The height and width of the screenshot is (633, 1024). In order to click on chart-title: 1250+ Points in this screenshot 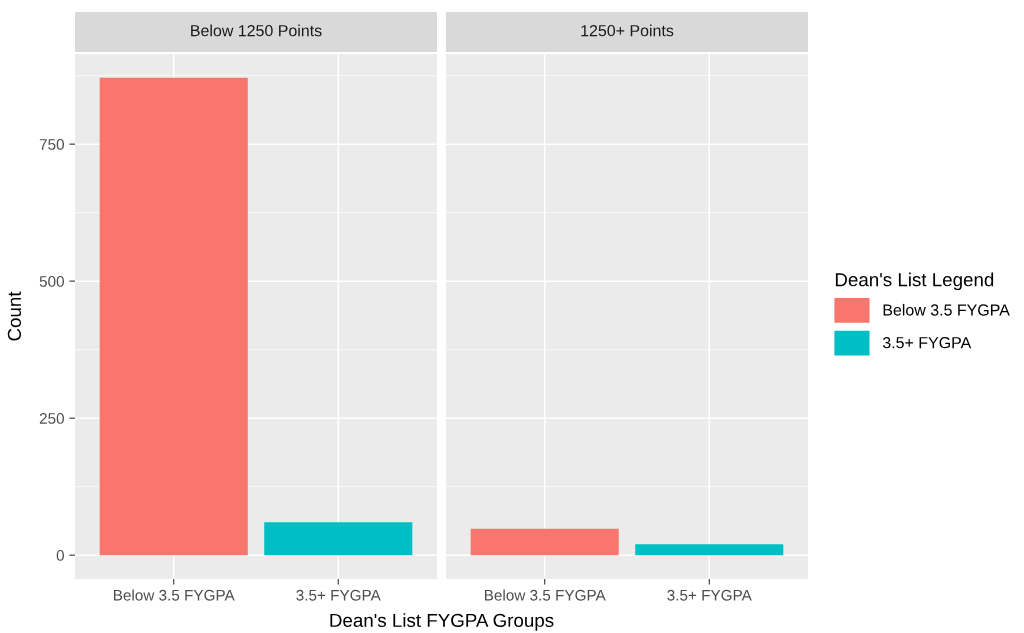, I will do `click(627, 30)`.